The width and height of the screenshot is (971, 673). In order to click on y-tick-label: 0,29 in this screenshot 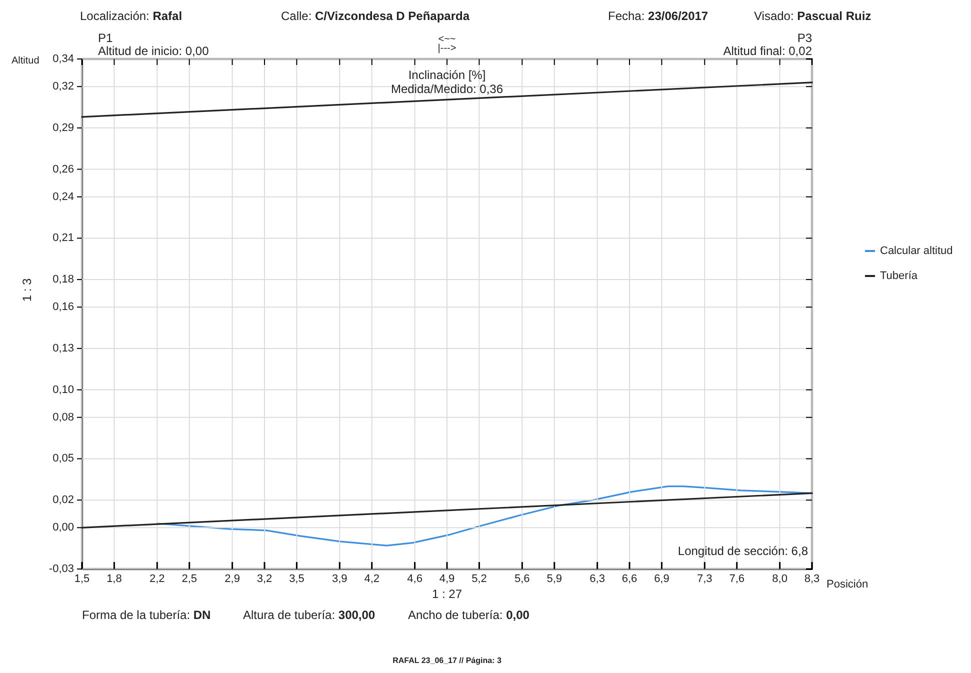, I will do `click(63, 128)`.